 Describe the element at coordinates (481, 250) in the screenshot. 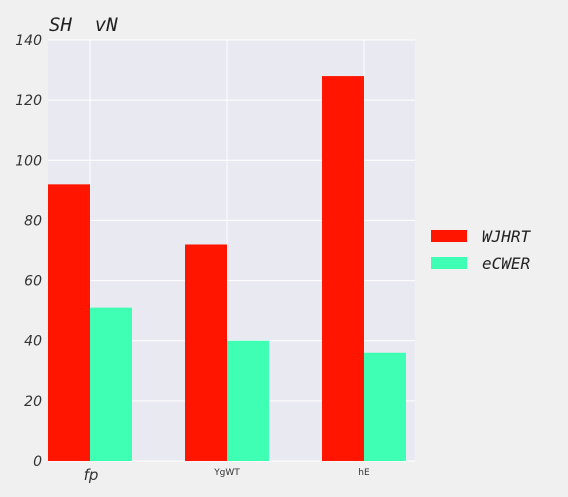

I see `legend: WJHRT eCWER` at that location.